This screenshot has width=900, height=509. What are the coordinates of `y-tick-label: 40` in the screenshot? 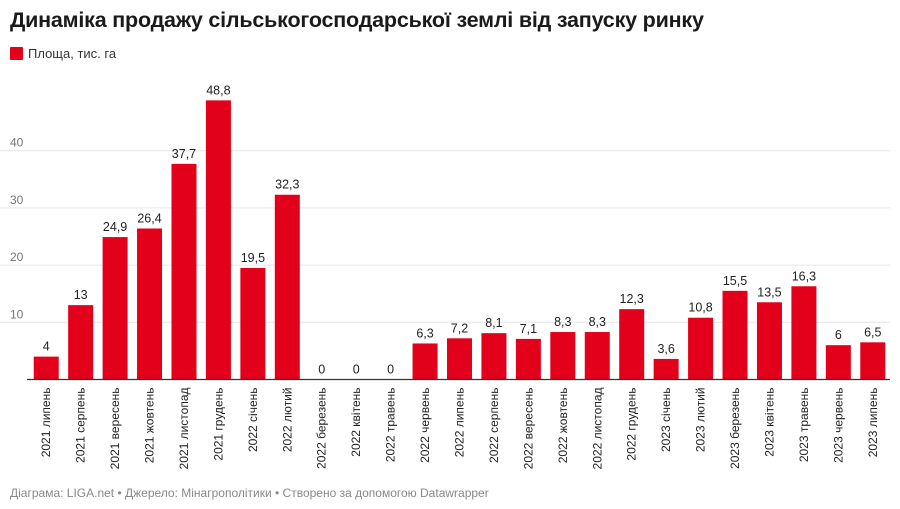 It's located at (17, 143).